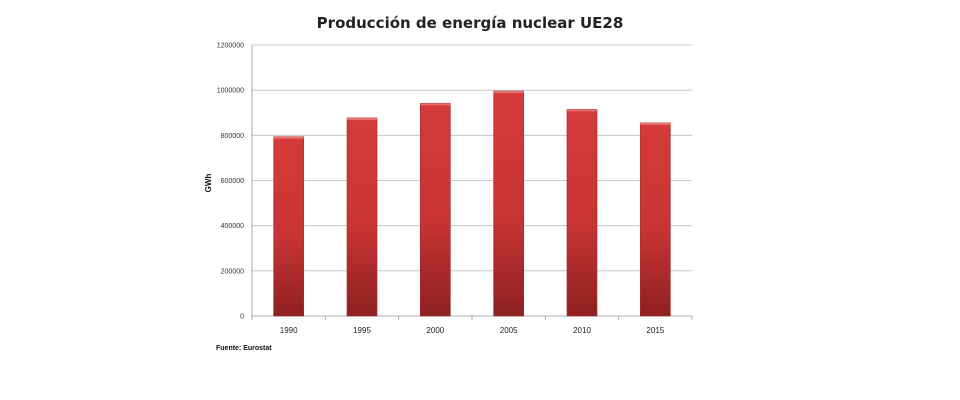 The image size is (960, 400). I want to click on y-tick-label: 1000000, so click(230, 91).